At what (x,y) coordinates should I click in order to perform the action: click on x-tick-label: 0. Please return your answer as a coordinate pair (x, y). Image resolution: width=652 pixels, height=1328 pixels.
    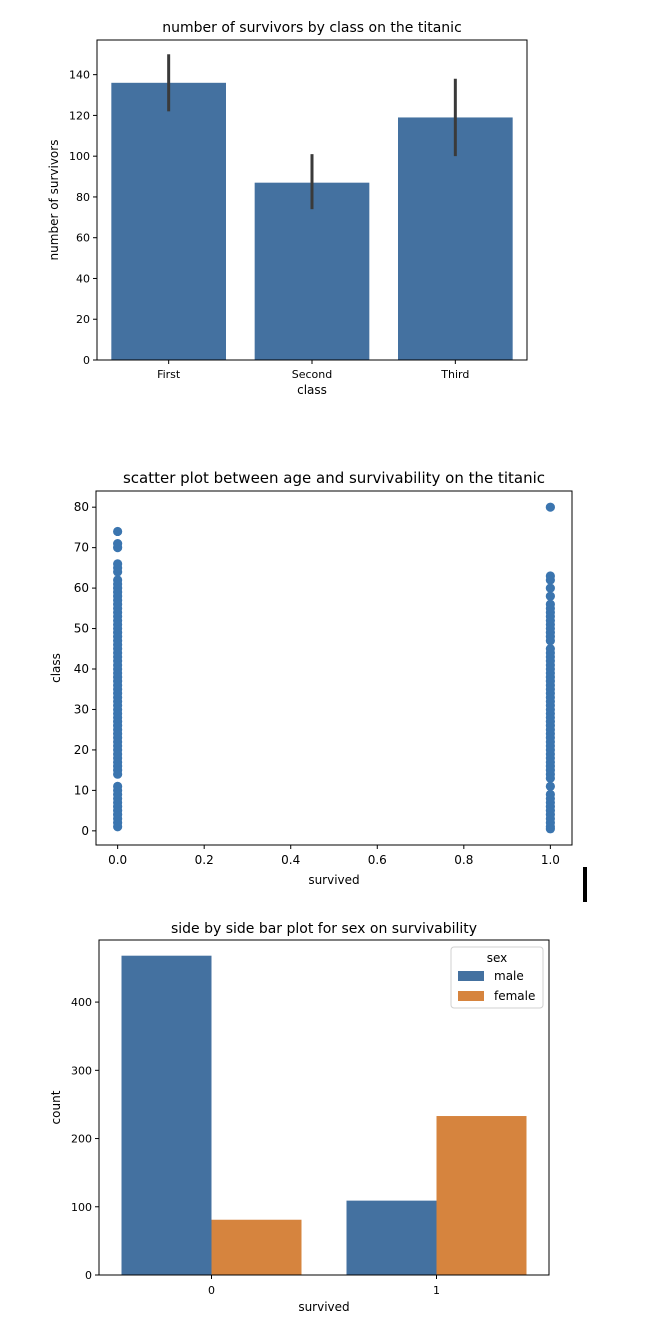
    Looking at the image, I should click on (211, 1290).